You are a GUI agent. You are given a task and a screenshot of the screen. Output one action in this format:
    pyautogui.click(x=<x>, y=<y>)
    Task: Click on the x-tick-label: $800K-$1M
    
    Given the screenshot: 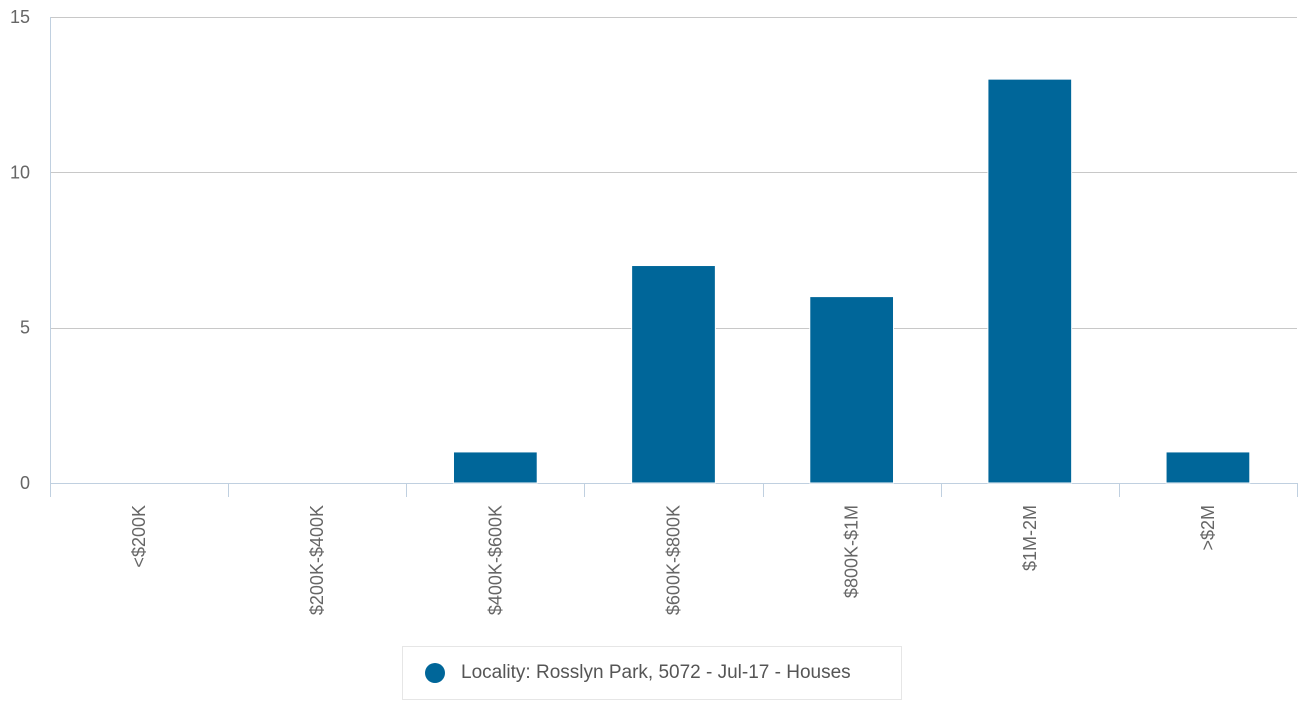 What is the action you would take?
    pyautogui.click(x=852, y=551)
    